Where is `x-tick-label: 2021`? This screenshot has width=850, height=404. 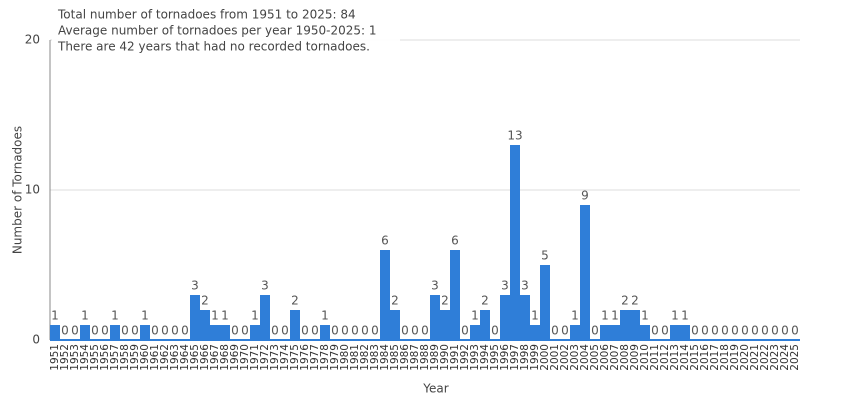
x-tick-label: 2021 is located at coordinates (755, 357).